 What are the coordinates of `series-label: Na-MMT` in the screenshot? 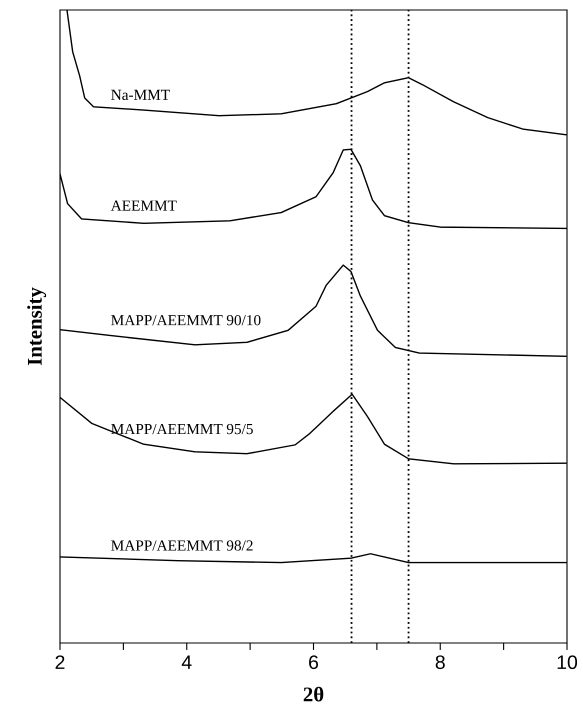 It's located at (140, 95).